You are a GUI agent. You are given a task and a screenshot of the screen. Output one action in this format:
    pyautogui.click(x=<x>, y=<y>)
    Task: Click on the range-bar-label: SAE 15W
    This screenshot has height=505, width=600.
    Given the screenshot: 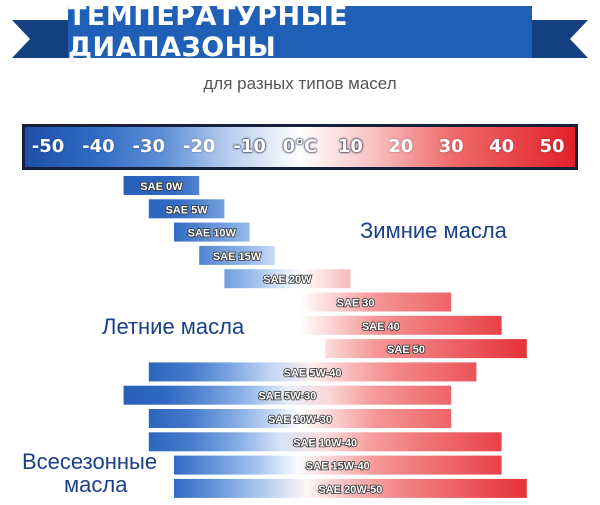 What is the action you would take?
    pyautogui.click(x=237, y=257)
    